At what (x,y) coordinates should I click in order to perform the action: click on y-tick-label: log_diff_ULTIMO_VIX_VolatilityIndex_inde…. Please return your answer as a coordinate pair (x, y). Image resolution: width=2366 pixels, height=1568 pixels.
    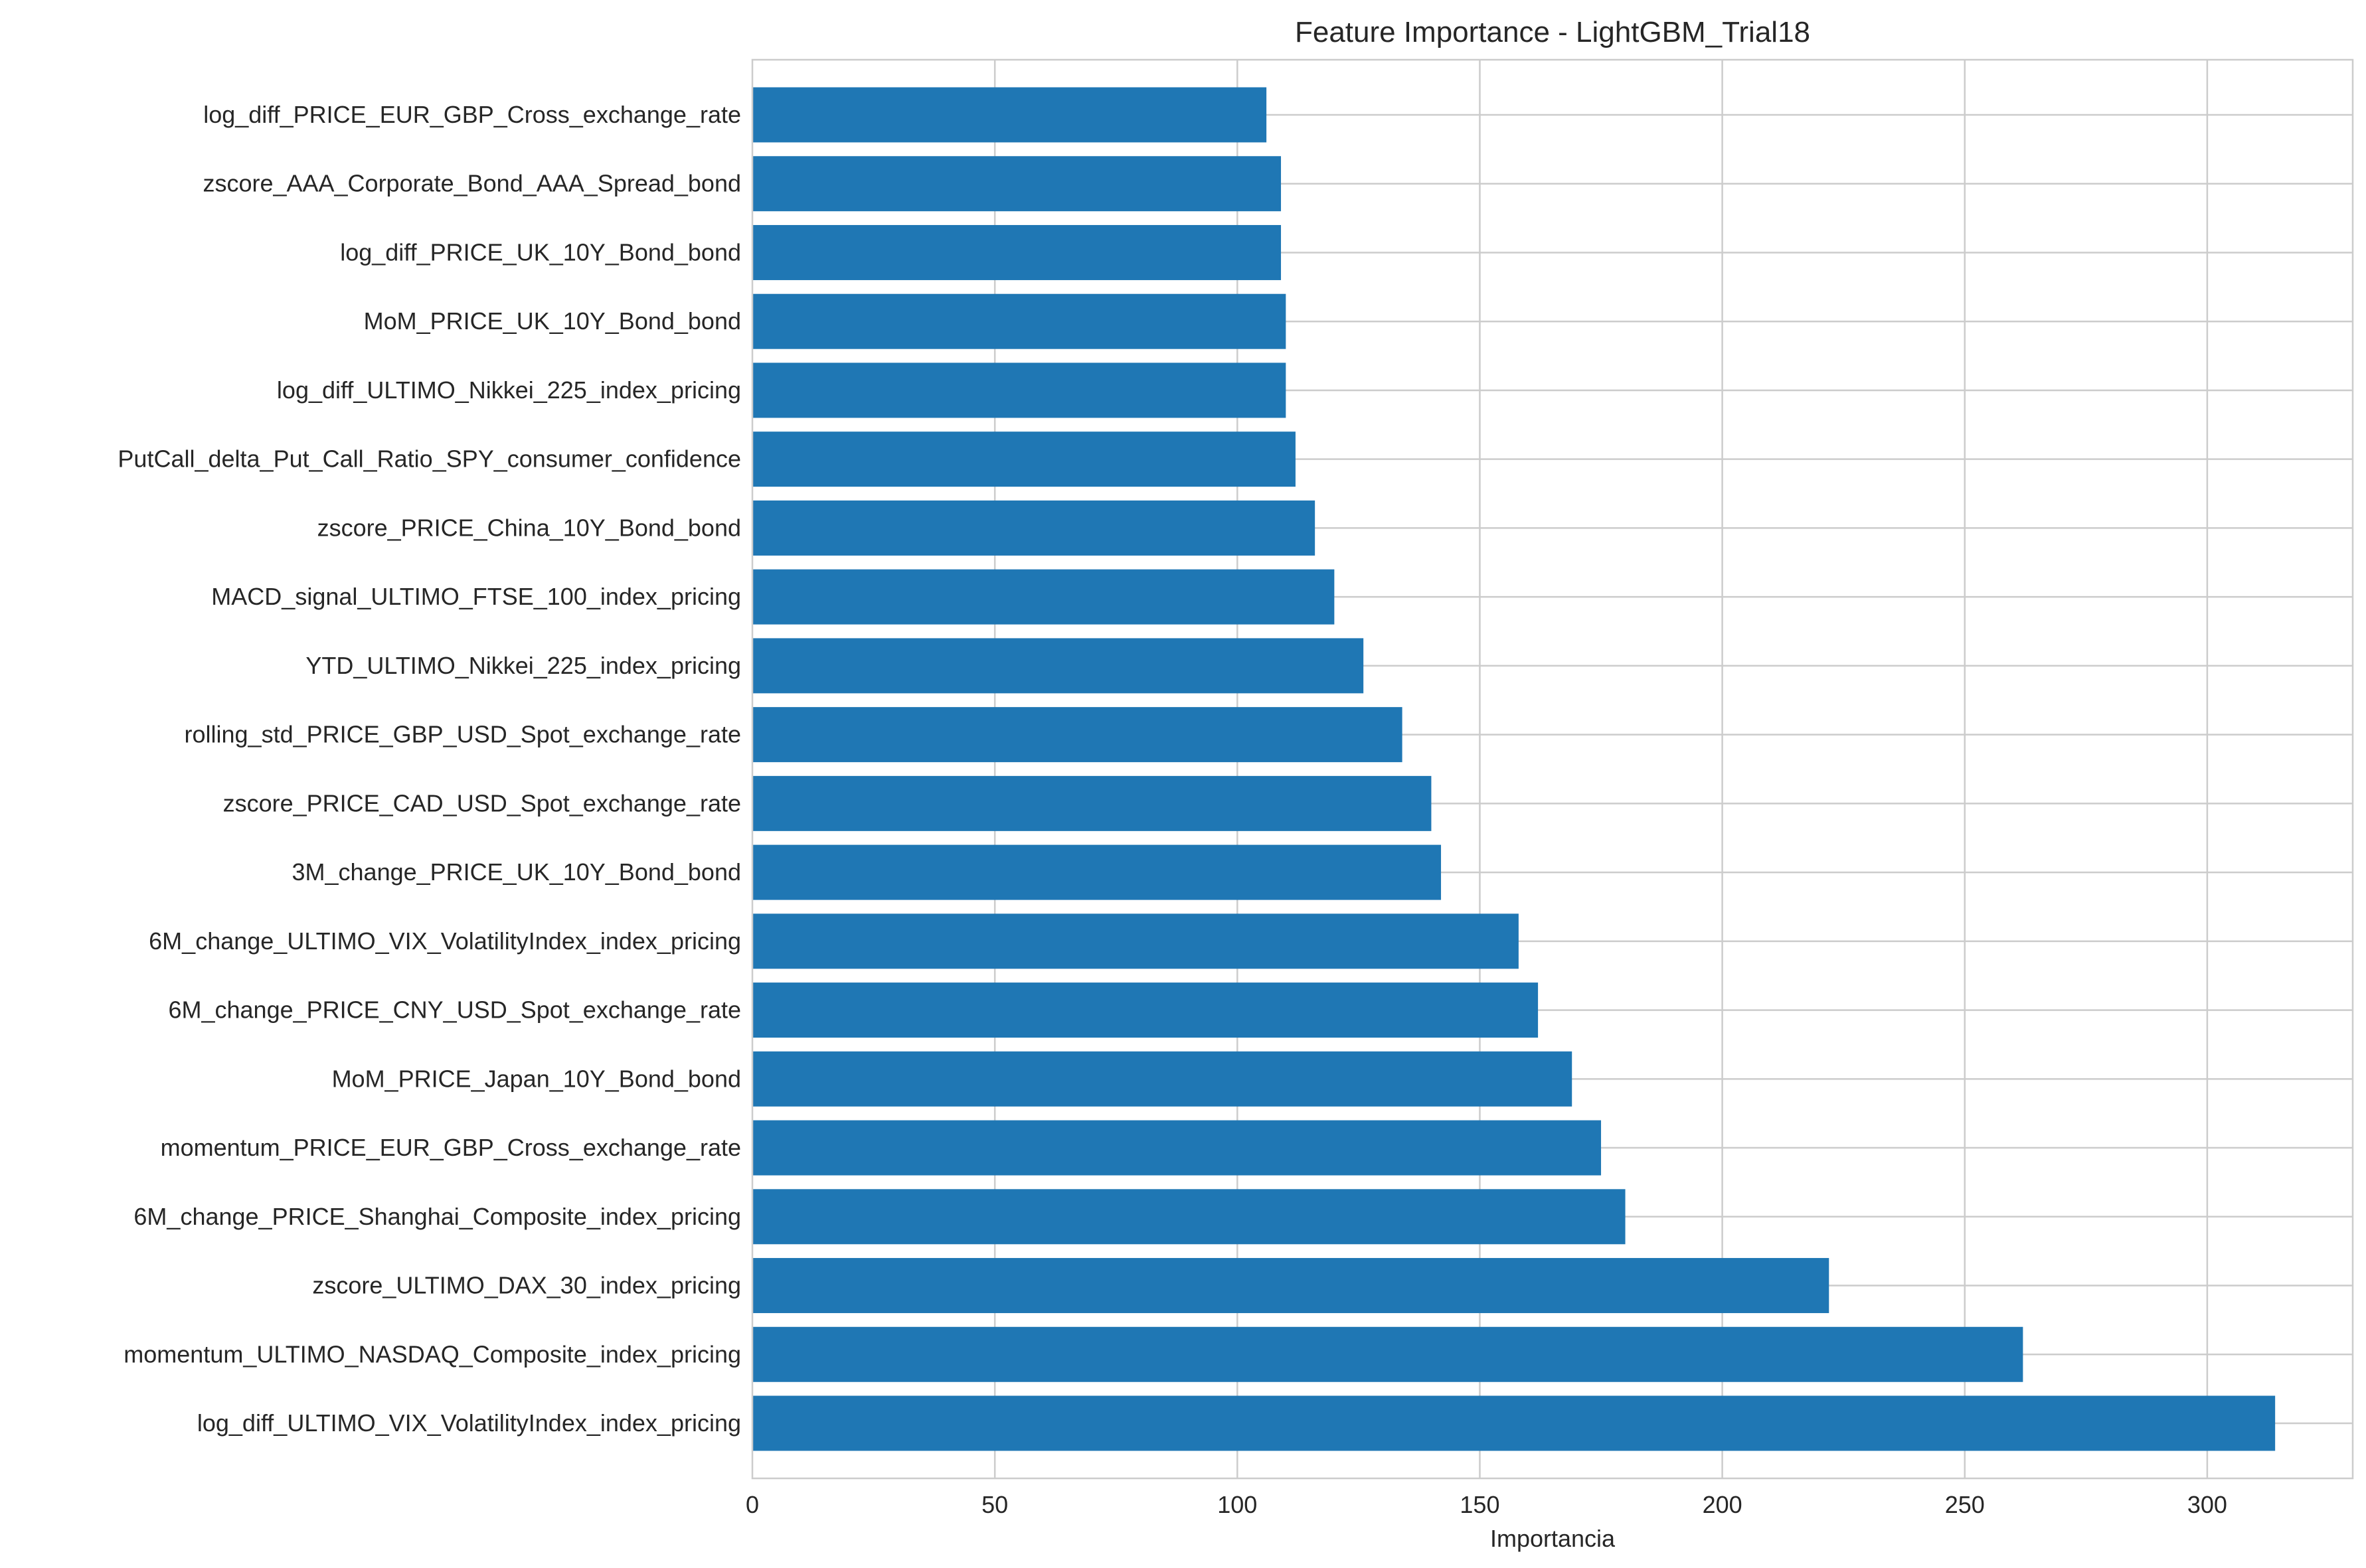
    Looking at the image, I should click on (469, 1423).